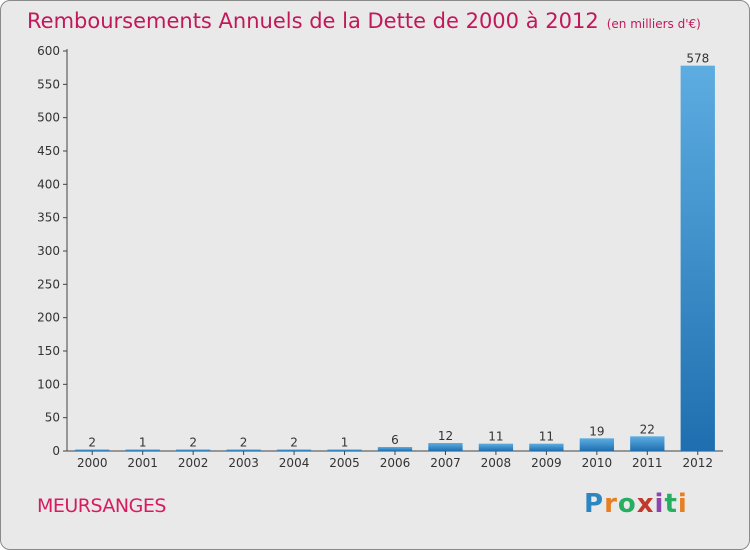 Image resolution: width=750 pixels, height=550 pixels. I want to click on x-tick-label: 2000, so click(92, 463).